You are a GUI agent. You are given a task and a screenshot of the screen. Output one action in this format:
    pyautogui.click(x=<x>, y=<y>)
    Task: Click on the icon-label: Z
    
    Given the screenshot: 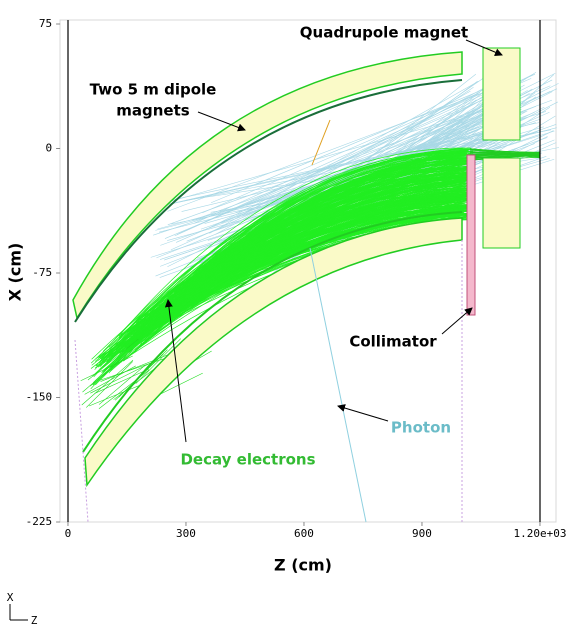 What is the action you would take?
    pyautogui.click(x=34, y=620)
    